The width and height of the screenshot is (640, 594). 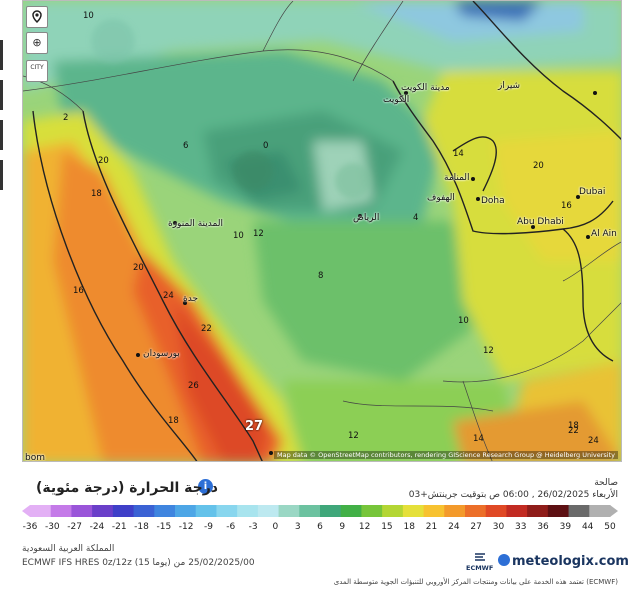 What do you see at coordinates (566, 206) in the screenshot?
I see `temp-value: 16` at bounding box center [566, 206].